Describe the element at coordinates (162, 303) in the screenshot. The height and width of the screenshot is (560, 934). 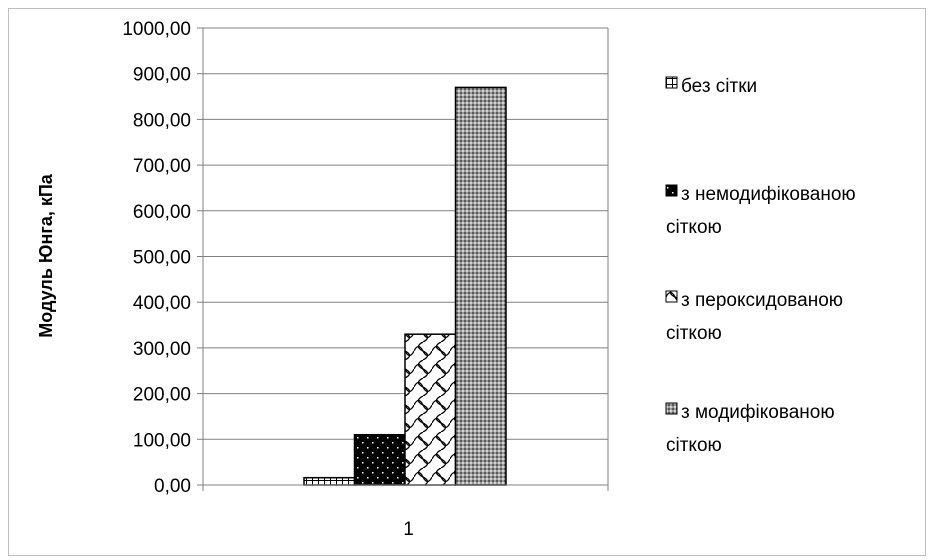
I see `y-tick-label: 400,00` at that location.